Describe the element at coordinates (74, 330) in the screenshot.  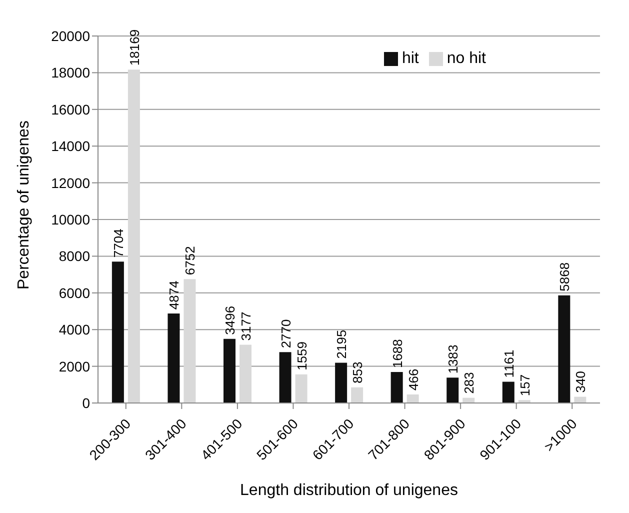
I see `y-tick-label: 4000` at that location.